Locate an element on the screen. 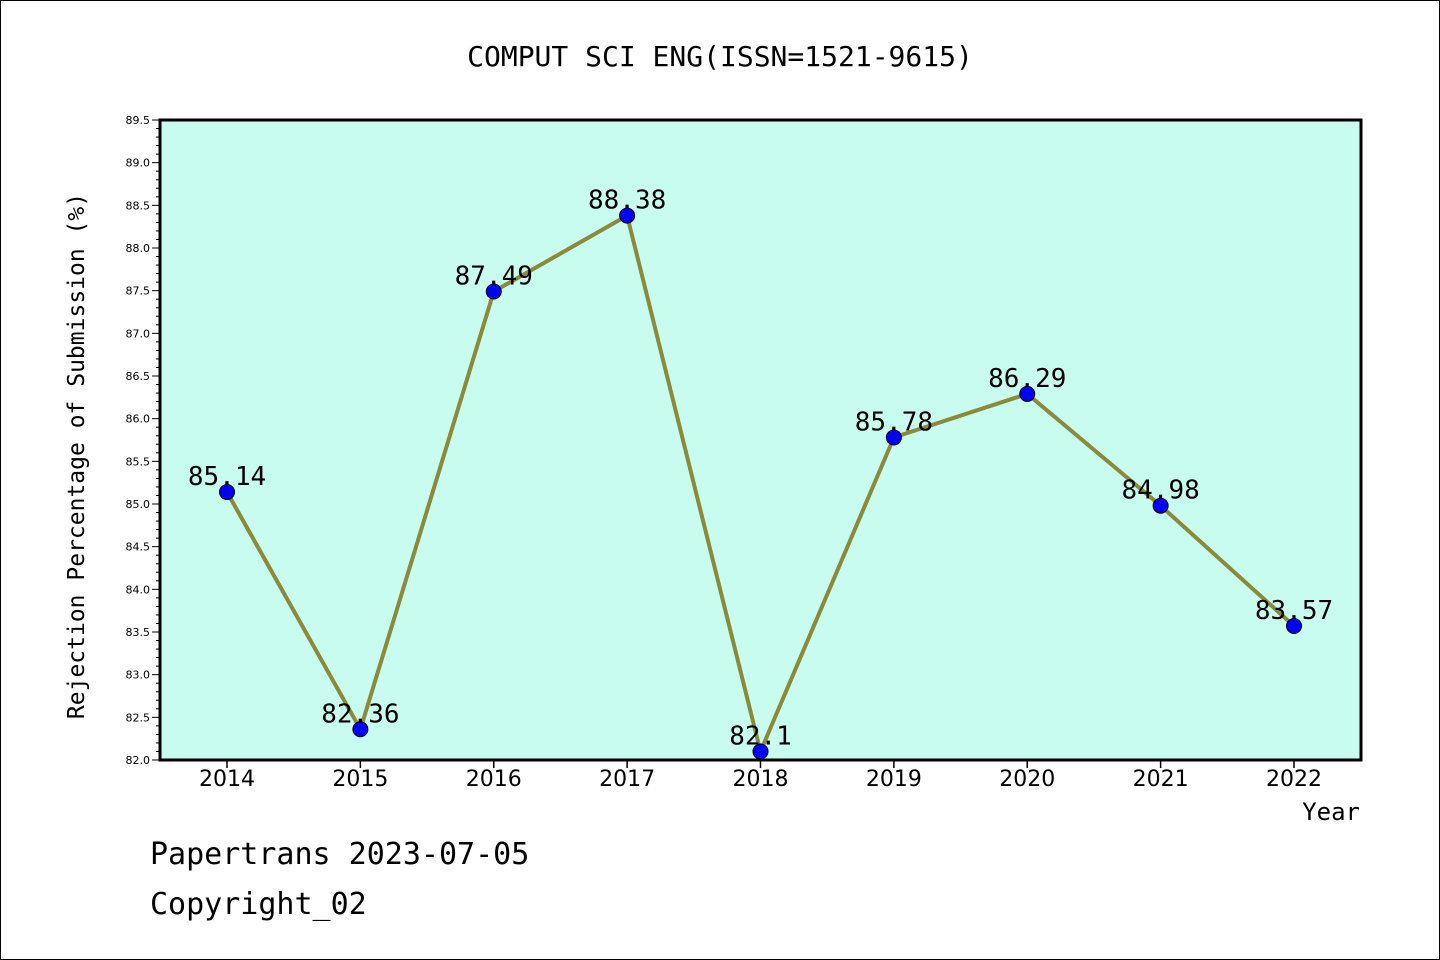  data-label: 85.14 is located at coordinates (227, 477).